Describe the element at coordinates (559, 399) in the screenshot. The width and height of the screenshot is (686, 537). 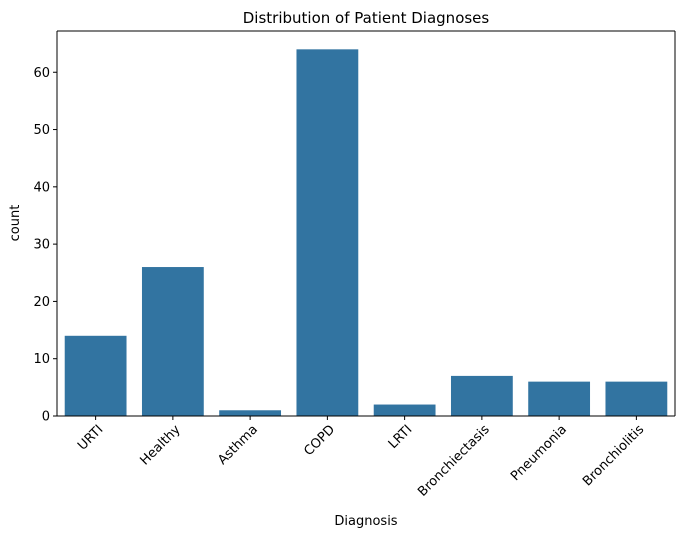
I see `bar-pneumonia` at that location.